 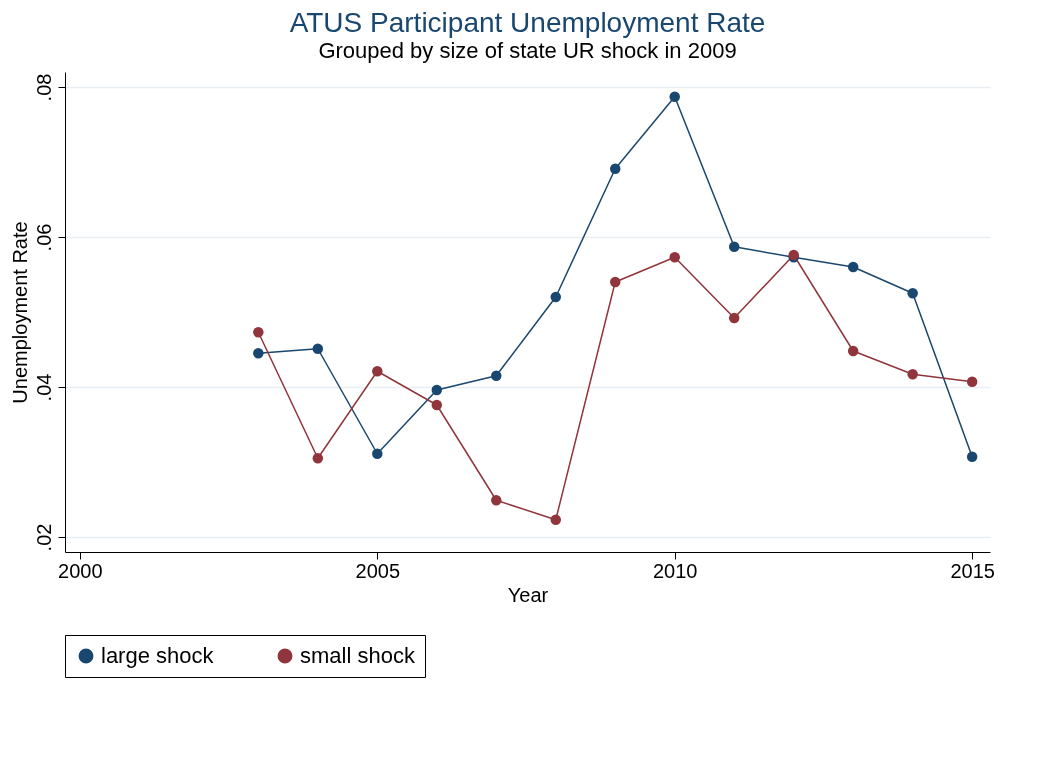 What do you see at coordinates (19, 312) in the screenshot?
I see `y-axis-title: Unemployment Rate` at bounding box center [19, 312].